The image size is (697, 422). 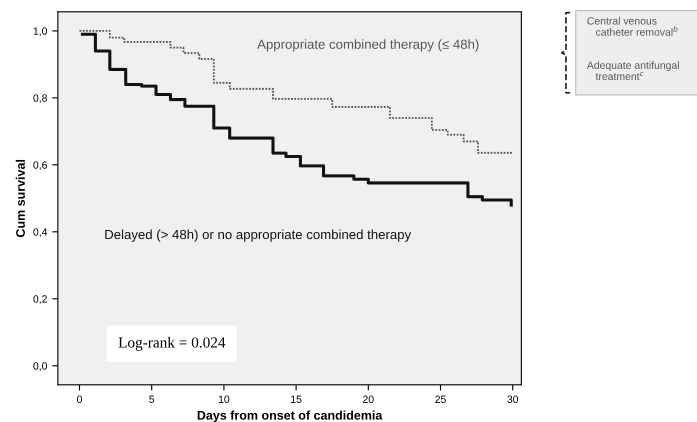 What do you see at coordinates (40, 299) in the screenshot?
I see `y-tick-label: 0,2` at bounding box center [40, 299].